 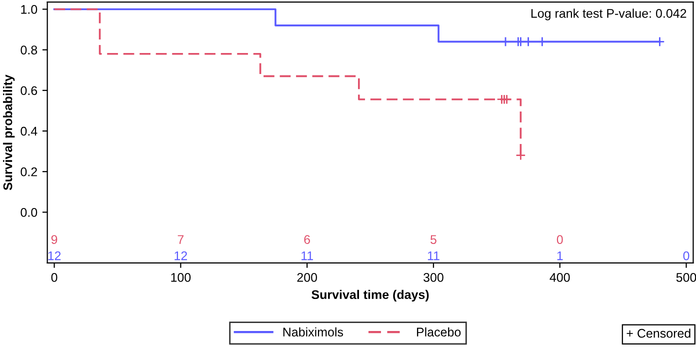 I want to click on x-tick-label: 500, so click(x=686, y=277).